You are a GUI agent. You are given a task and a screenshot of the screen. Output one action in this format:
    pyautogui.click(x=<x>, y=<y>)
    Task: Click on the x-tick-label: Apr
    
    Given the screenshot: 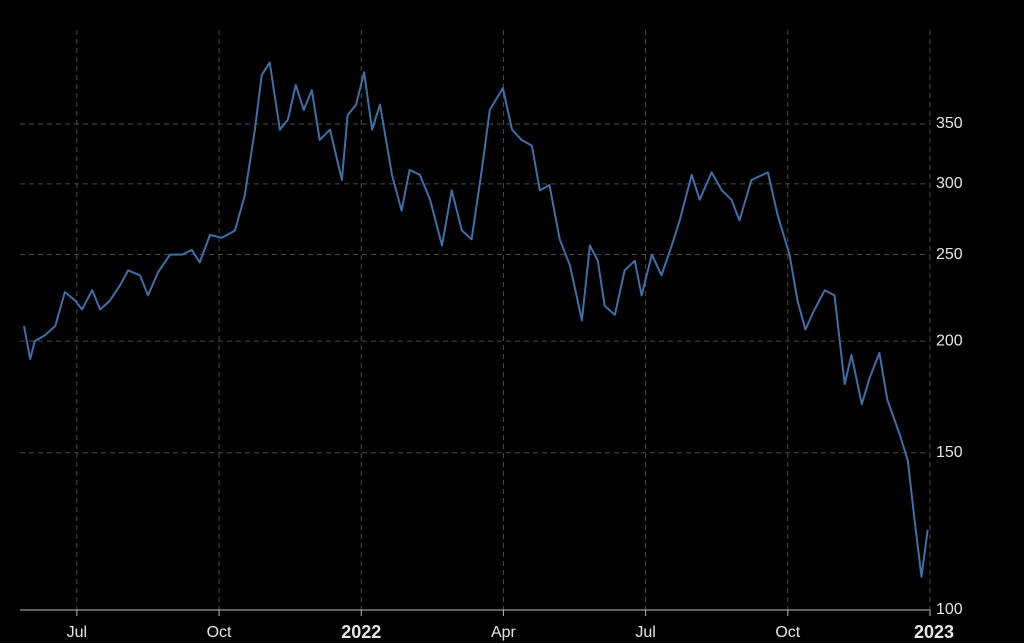 What is the action you would take?
    pyautogui.click(x=504, y=632)
    